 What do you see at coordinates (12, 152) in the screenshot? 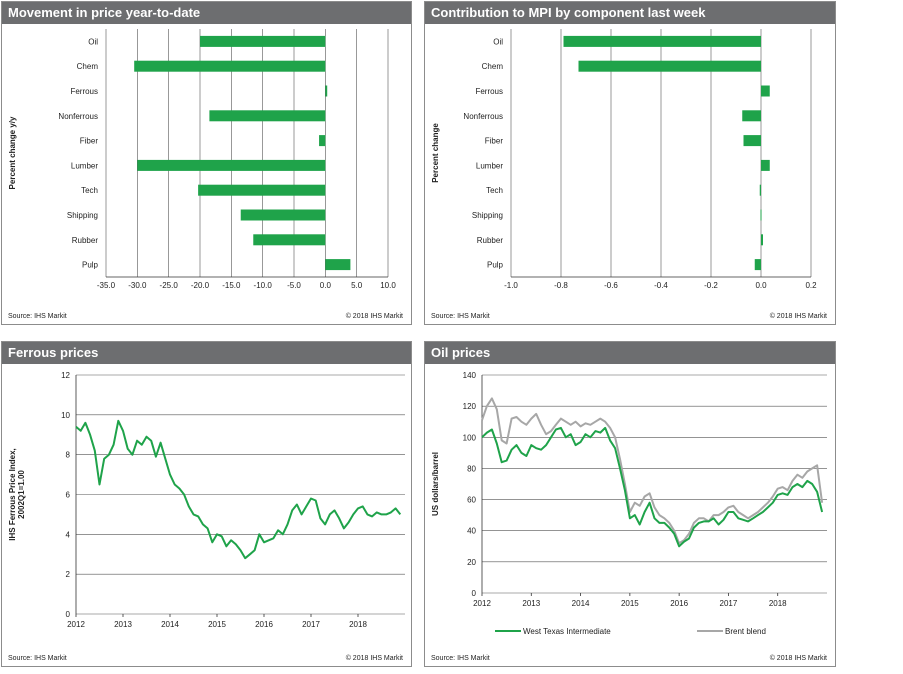
I see `y-axis-label: Percent change y/y` at bounding box center [12, 152].